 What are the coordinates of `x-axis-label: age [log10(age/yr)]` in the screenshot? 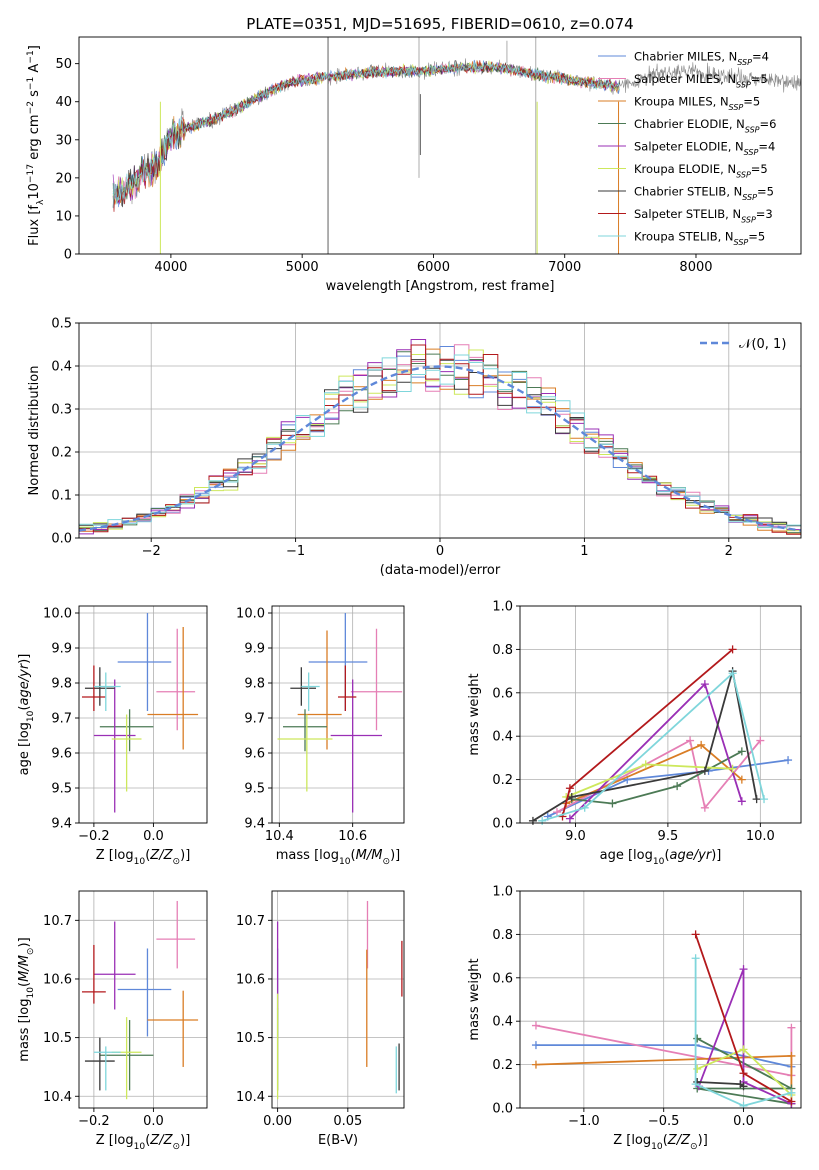 It's located at (661, 857).